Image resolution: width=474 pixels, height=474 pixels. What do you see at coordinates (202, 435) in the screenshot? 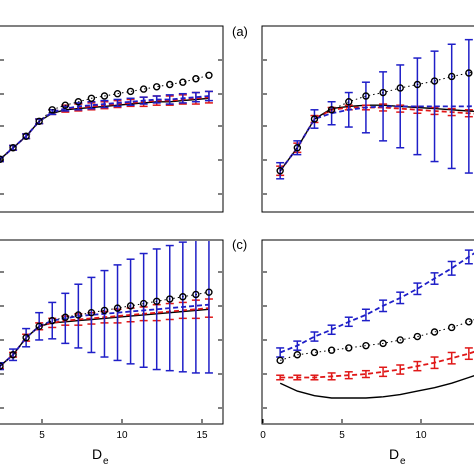
I see `x-tick-label: 15` at bounding box center [202, 435].